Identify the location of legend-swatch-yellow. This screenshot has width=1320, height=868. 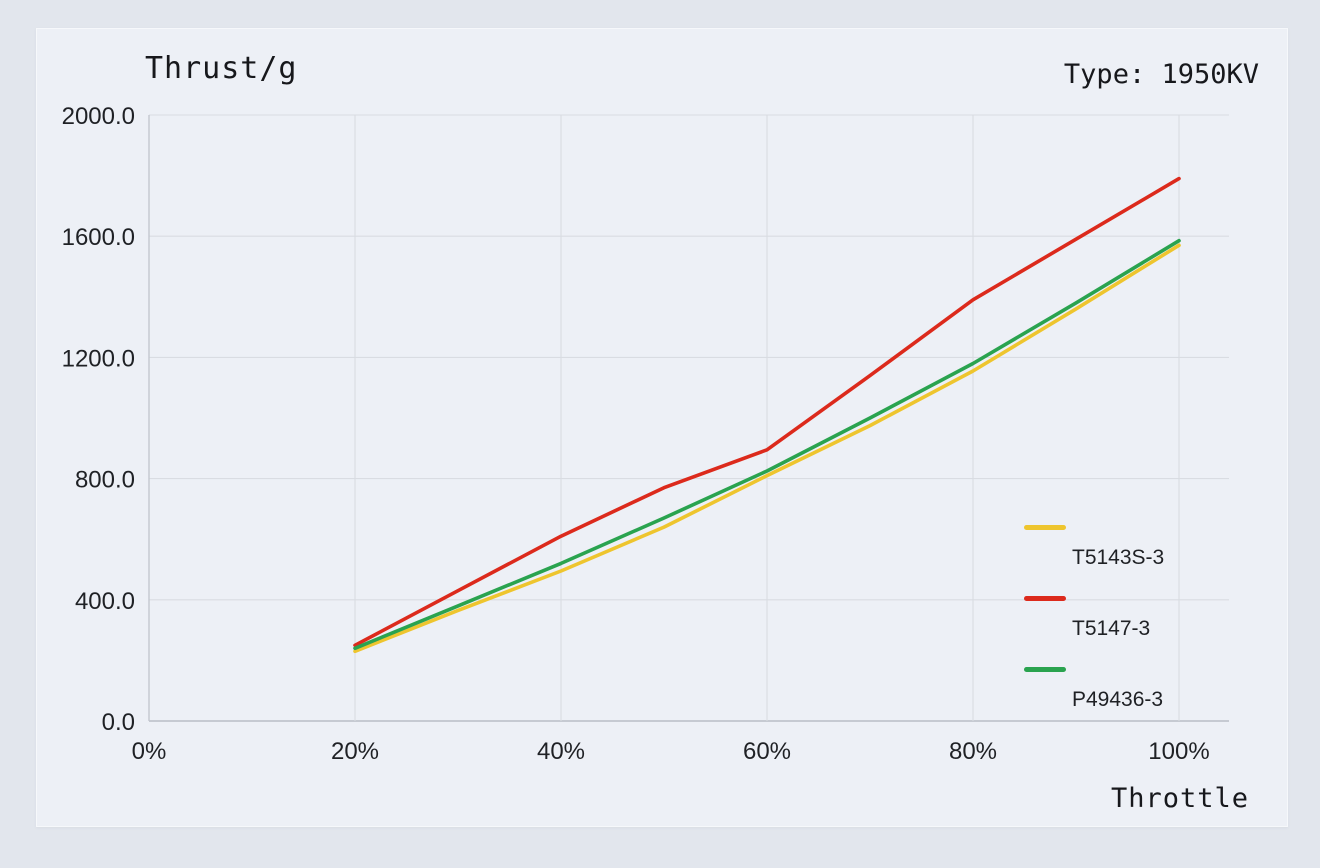
(1045, 527).